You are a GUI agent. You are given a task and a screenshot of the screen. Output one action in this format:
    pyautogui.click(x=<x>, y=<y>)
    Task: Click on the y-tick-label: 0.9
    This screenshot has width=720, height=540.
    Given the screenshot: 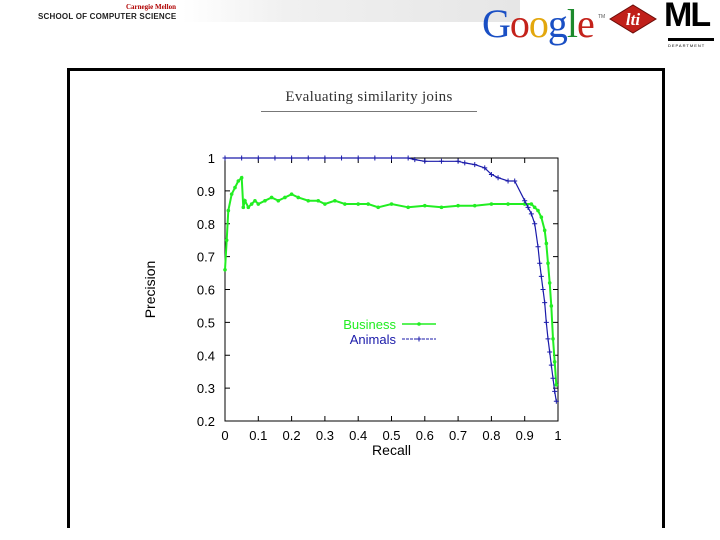 What is the action you would take?
    pyautogui.click(x=206, y=191)
    